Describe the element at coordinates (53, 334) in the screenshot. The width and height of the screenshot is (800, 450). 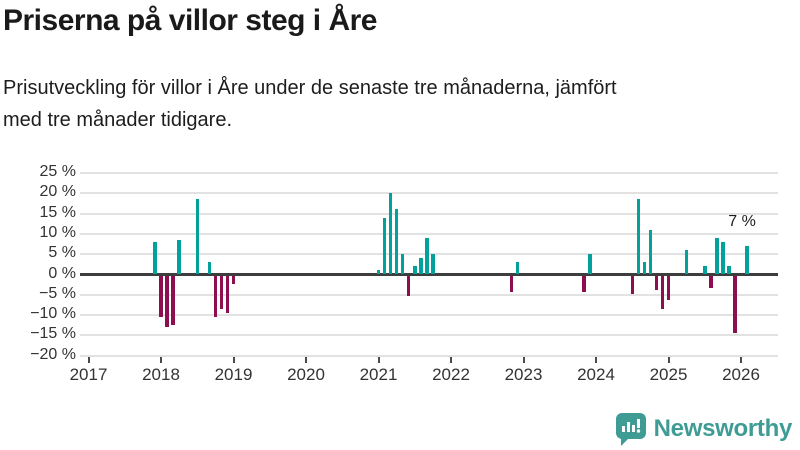
I see `y-axis-label: −15 %` at that location.